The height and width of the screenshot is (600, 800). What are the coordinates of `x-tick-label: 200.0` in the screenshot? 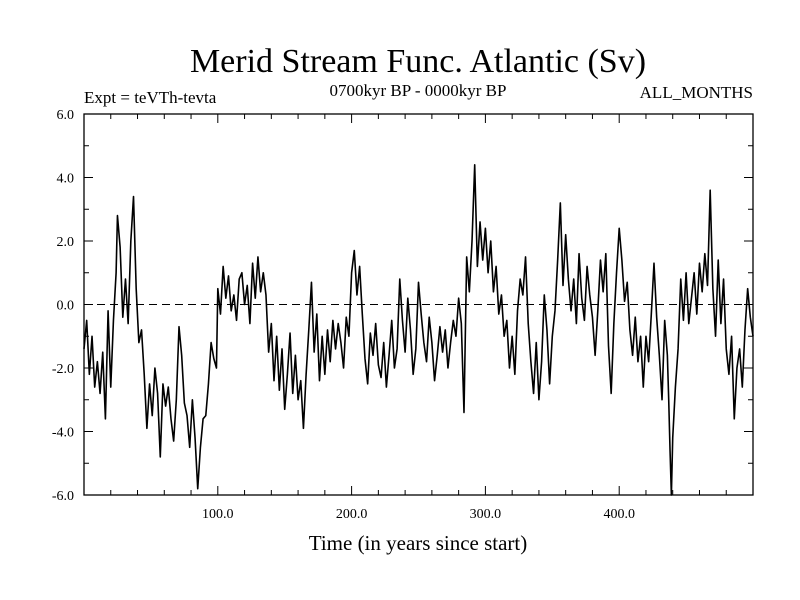 It's located at (352, 514).